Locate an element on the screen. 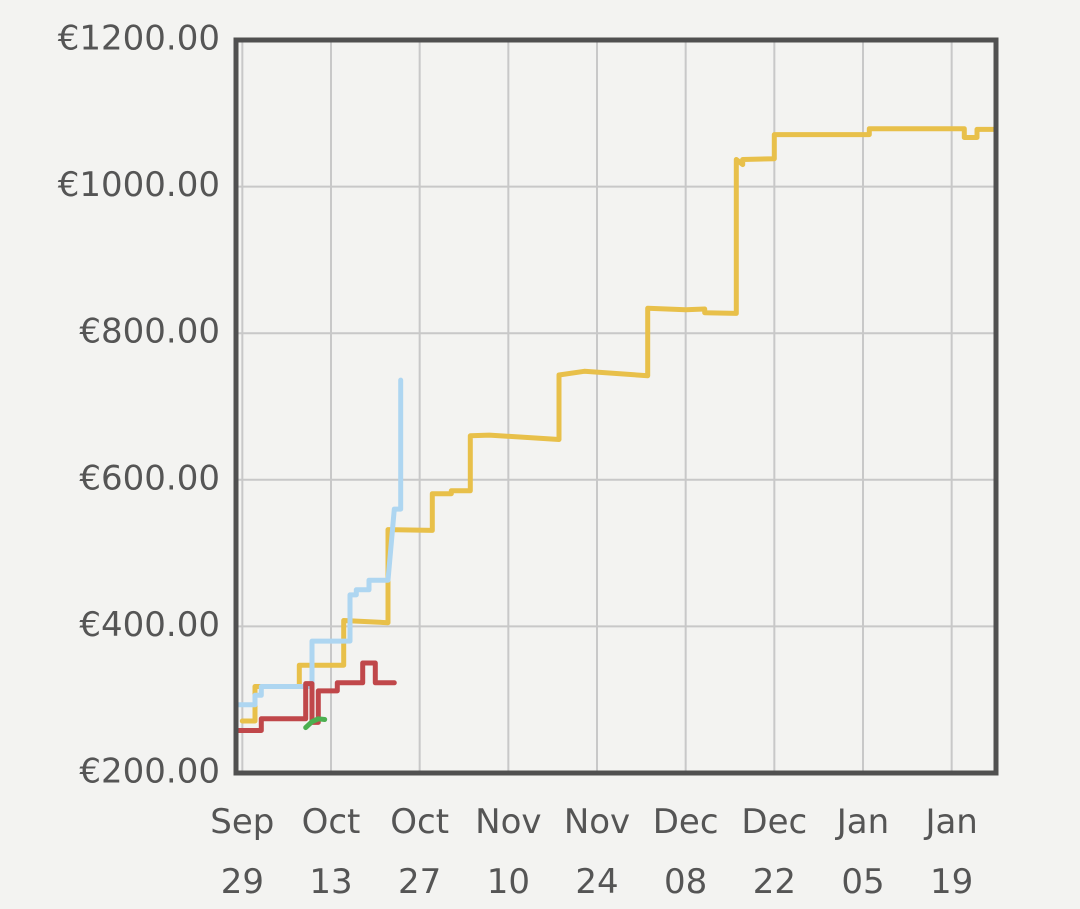 The width and height of the screenshot is (1080, 909). x-tick-label: Oct 13 is located at coordinates (331, 852).